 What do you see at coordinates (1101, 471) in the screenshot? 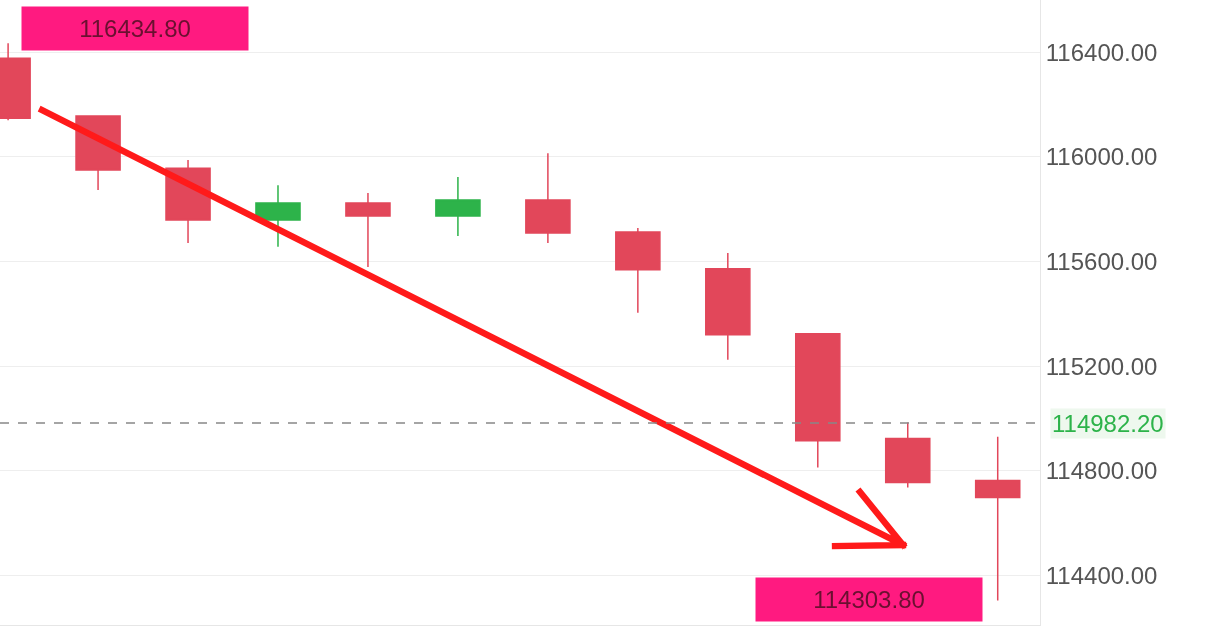
I see `y-tick-label: 114800.00` at bounding box center [1101, 471].